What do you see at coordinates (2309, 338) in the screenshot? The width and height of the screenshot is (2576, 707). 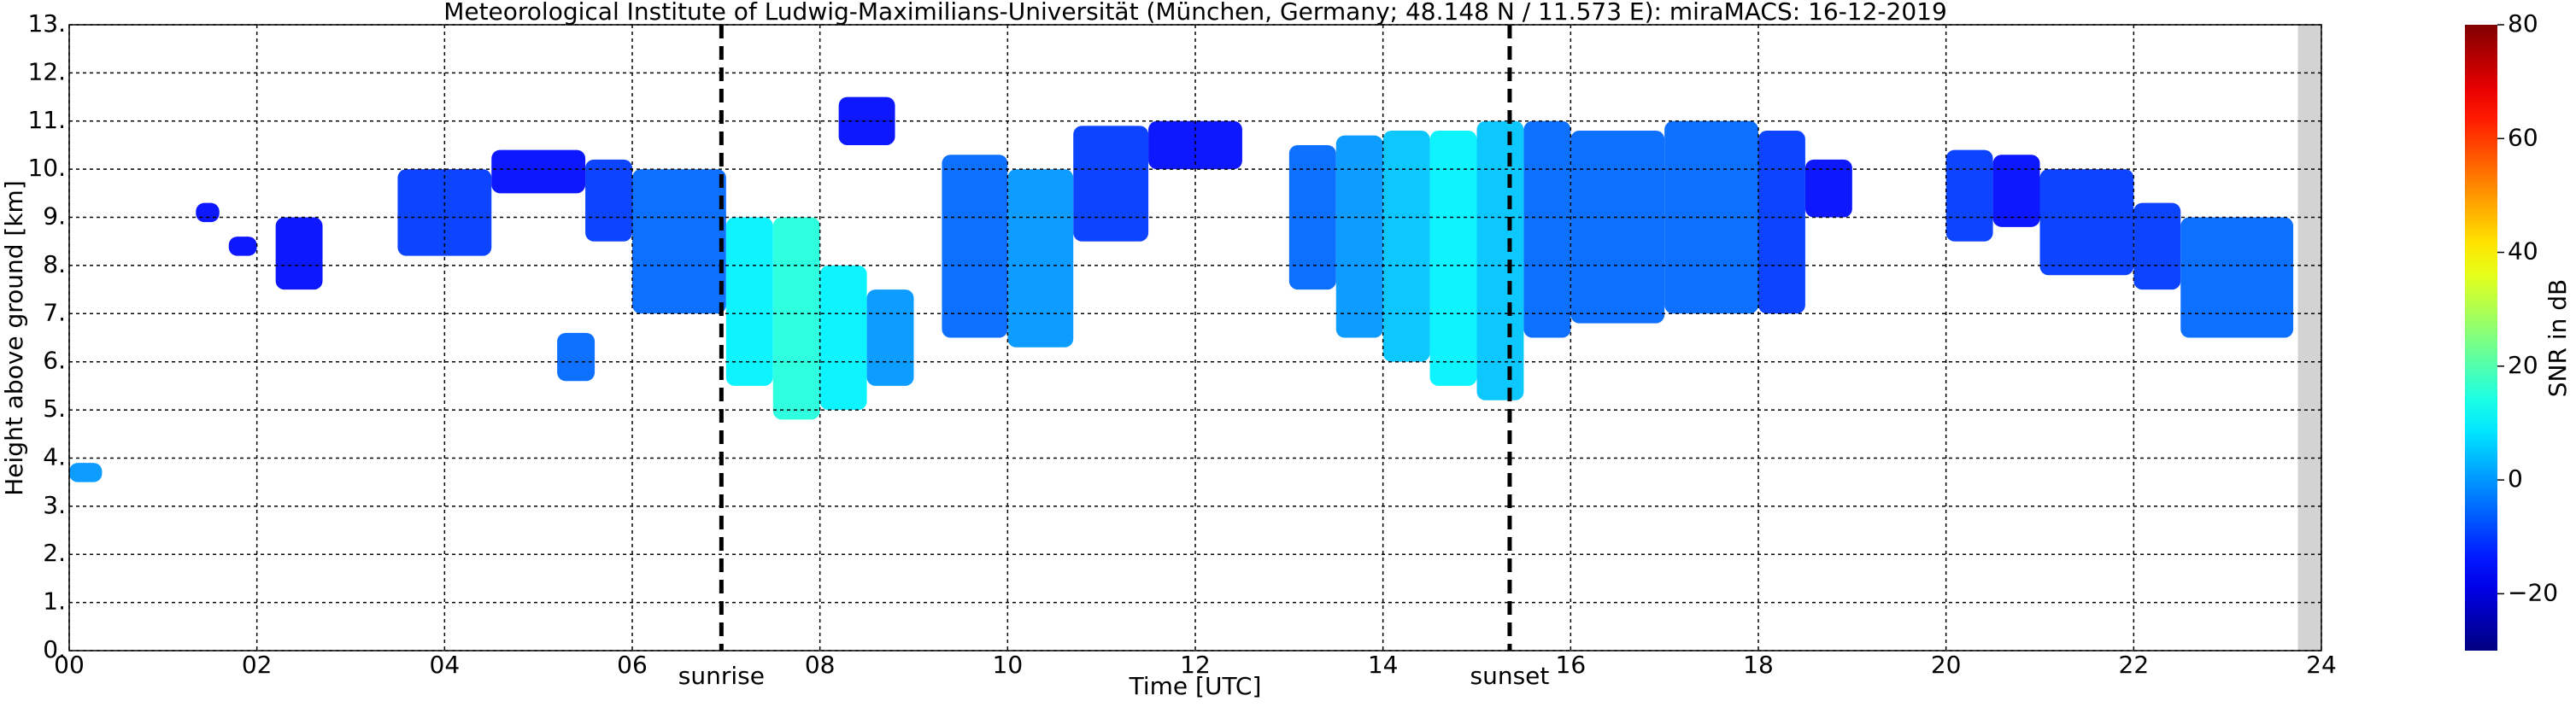 I see `no-data-strip` at bounding box center [2309, 338].